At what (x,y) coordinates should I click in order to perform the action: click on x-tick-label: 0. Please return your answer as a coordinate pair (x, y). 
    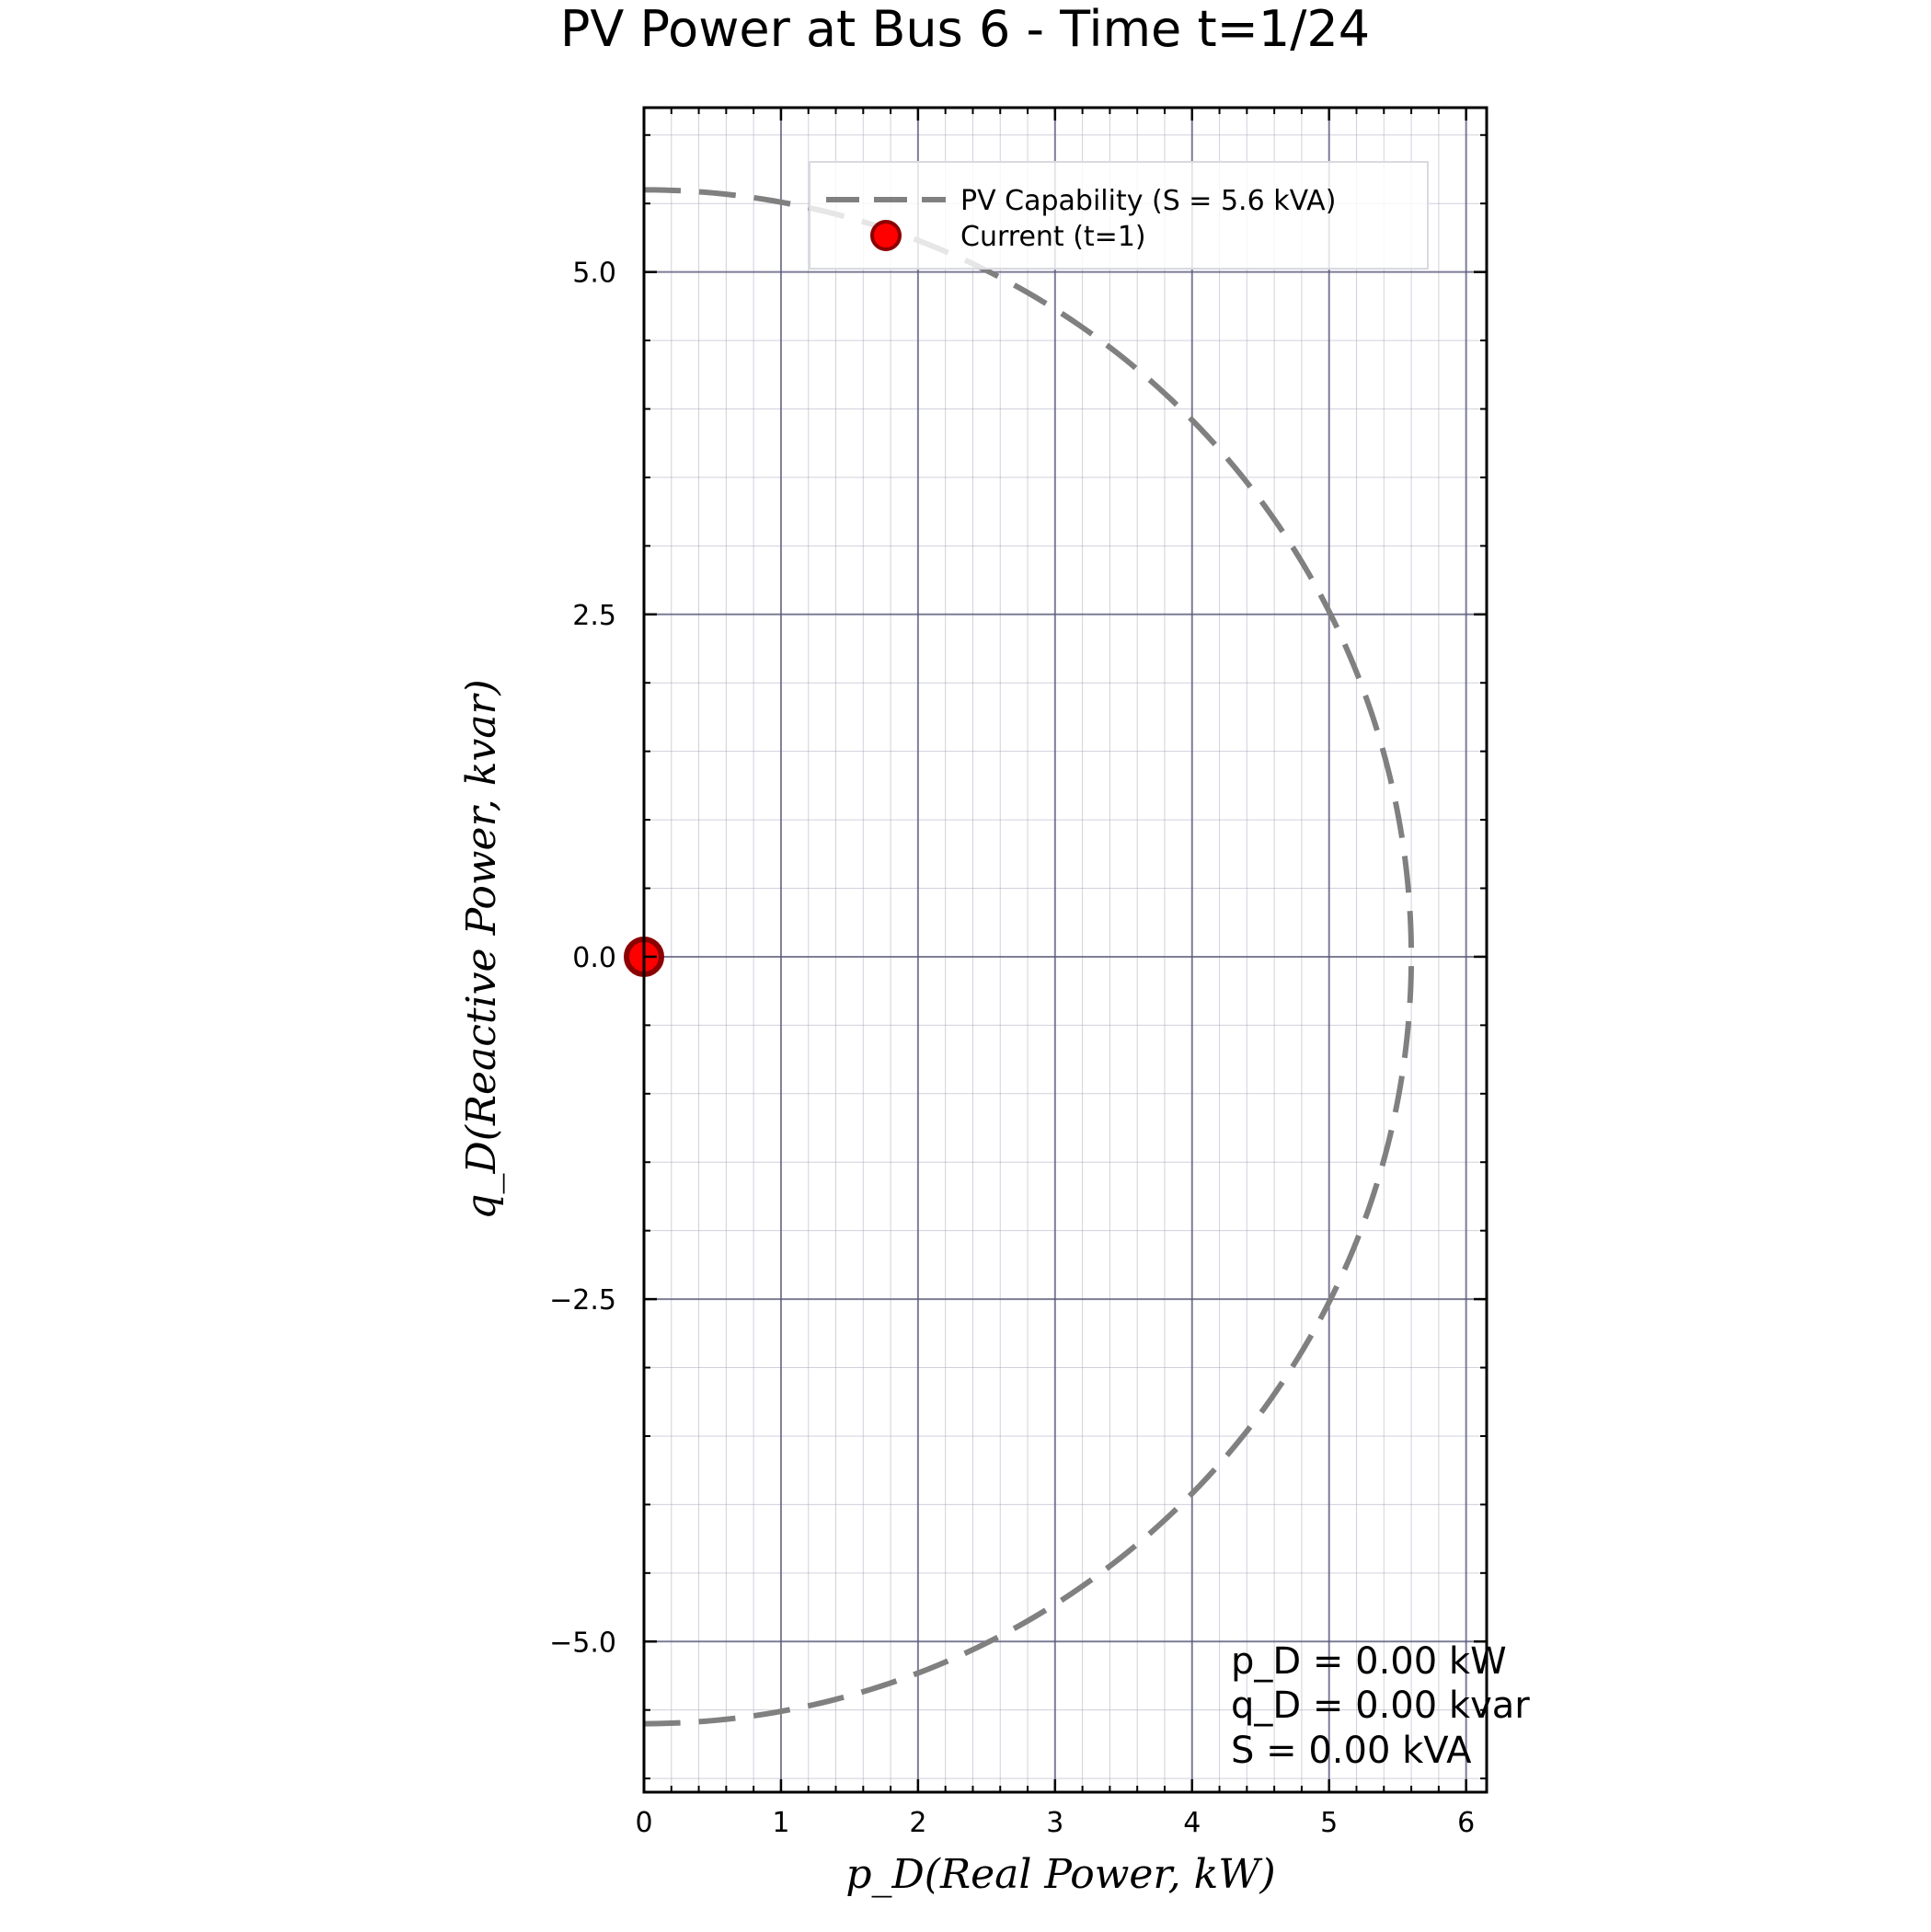
    Looking at the image, I should click on (644, 1823).